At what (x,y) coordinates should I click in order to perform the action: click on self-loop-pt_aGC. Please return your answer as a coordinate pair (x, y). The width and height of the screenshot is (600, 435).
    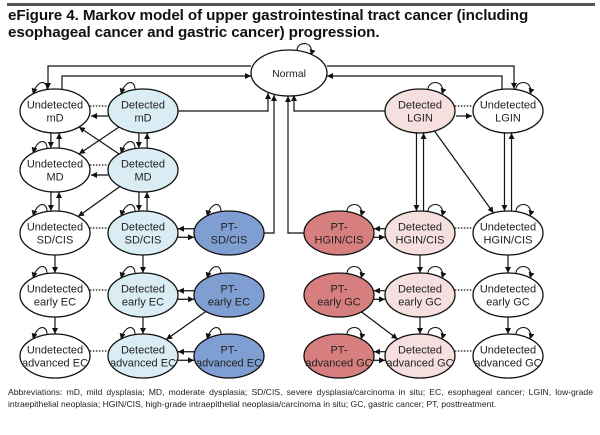
    Looking at the image, I should click on (356, 333).